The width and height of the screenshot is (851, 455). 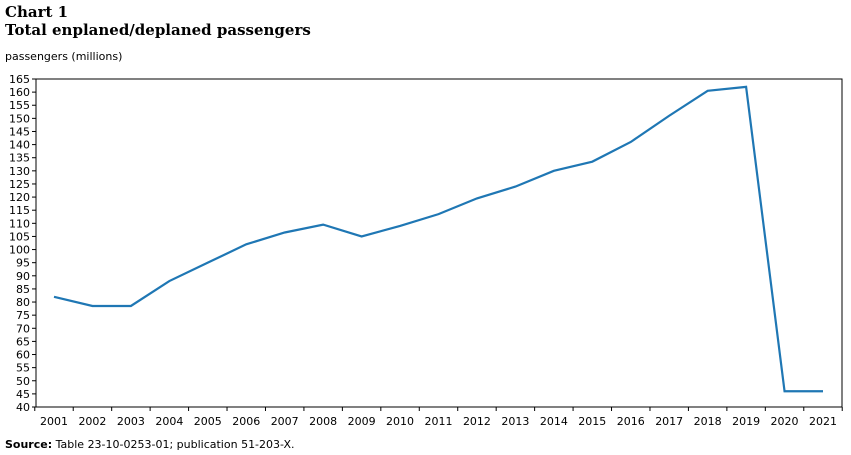 I want to click on y-tick-label: 90, so click(x=23, y=276).